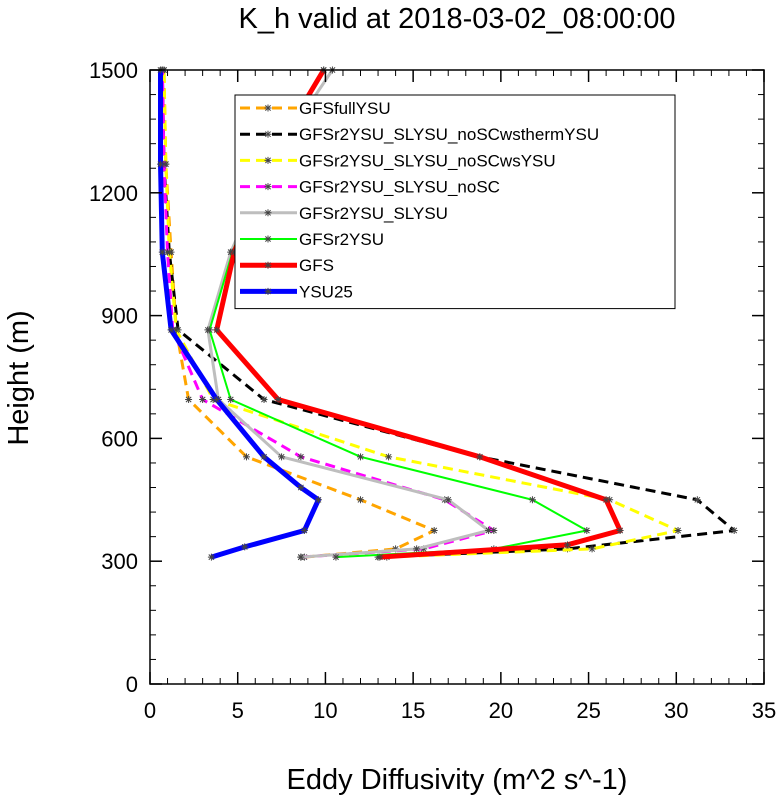 The image size is (781, 796). Describe the element at coordinates (413, 710) in the screenshot. I see `x-tick-label: 15` at that location.